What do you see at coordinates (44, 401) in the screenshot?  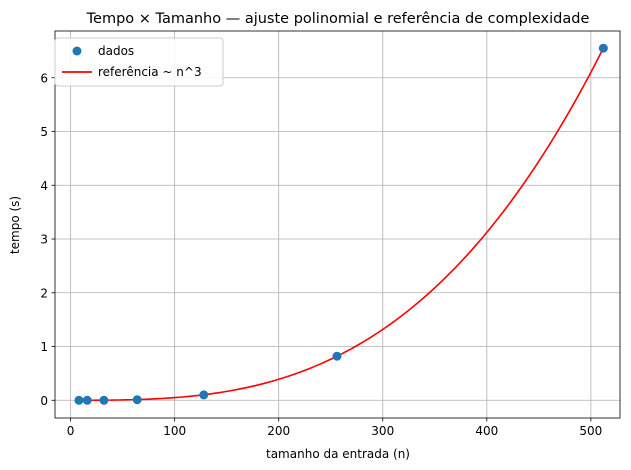 I see `y-tick-label: 0` at bounding box center [44, 401].